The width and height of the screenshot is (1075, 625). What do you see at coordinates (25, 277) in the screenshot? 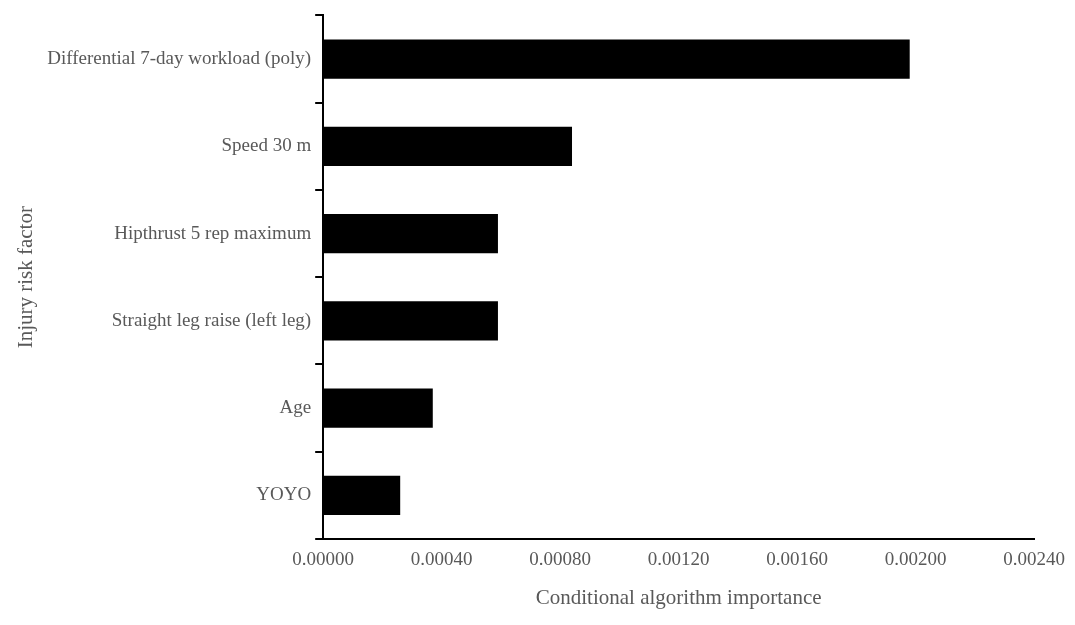
I see `y-axis-title: Injury risk factor` at bounding box center [25, 277].